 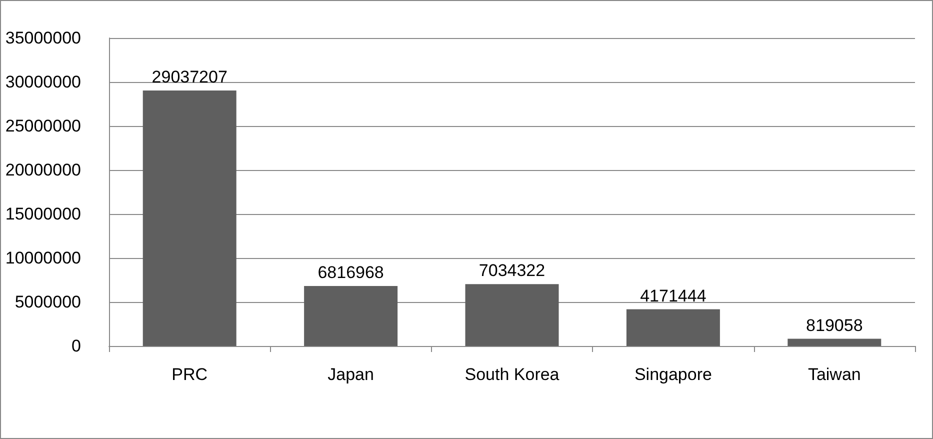 What do you see at coordinates (43, 258) in the screenshot?
I see `y-tick-label: 10000000` at bounding box center [43, 258].